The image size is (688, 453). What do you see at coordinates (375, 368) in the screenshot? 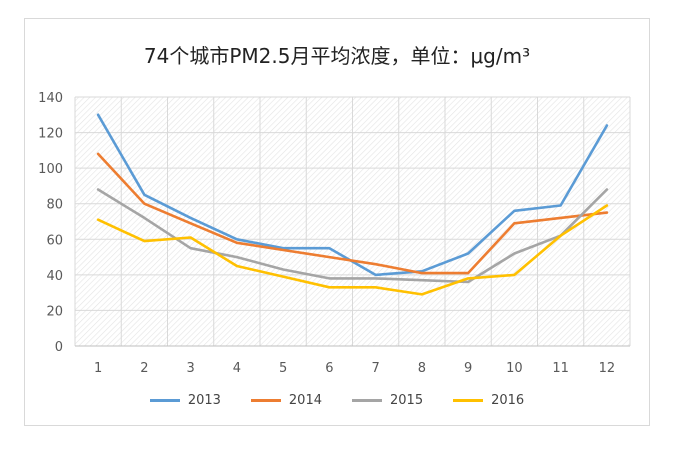
I see `x-tick-label: 7` at bounding box center [375, 368].